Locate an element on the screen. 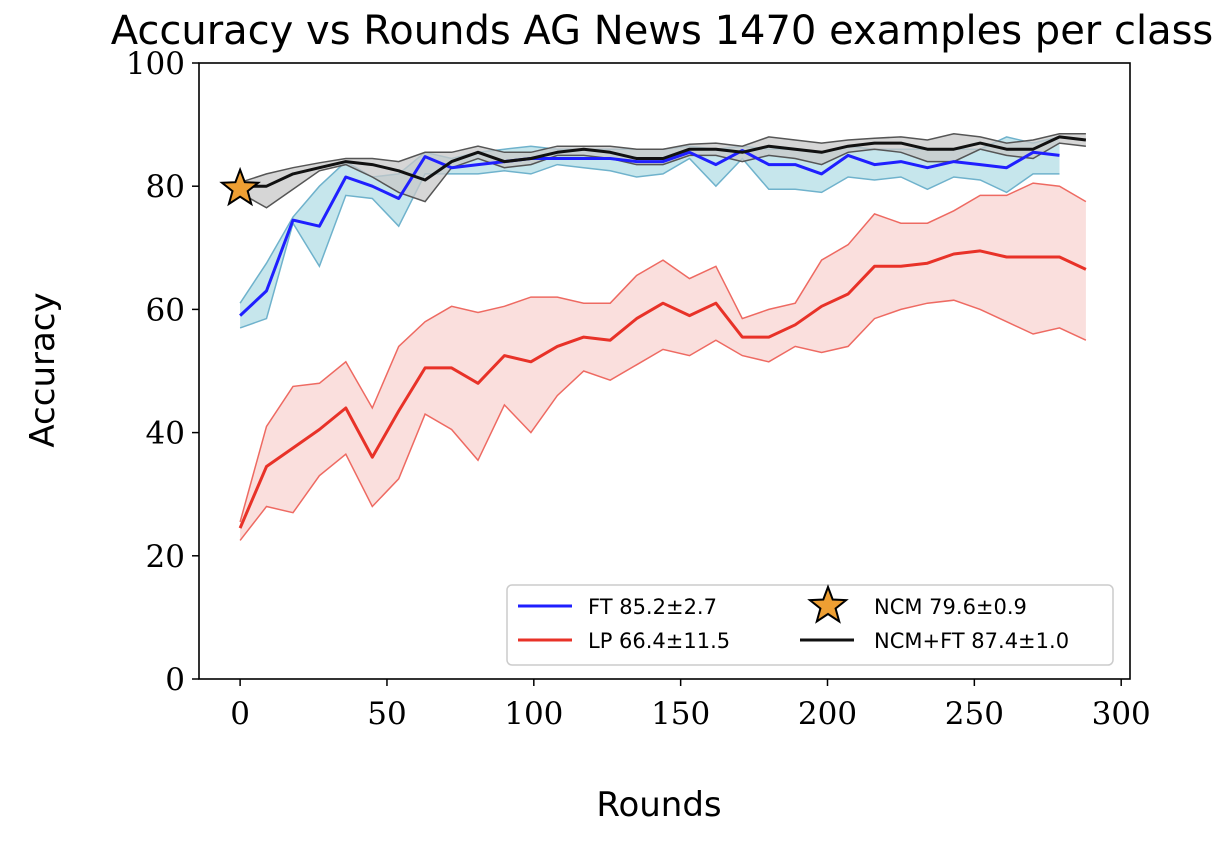 This screenshot has width=1218, height=846. y-tick-label: 100 is located at coordinates (155, 64).